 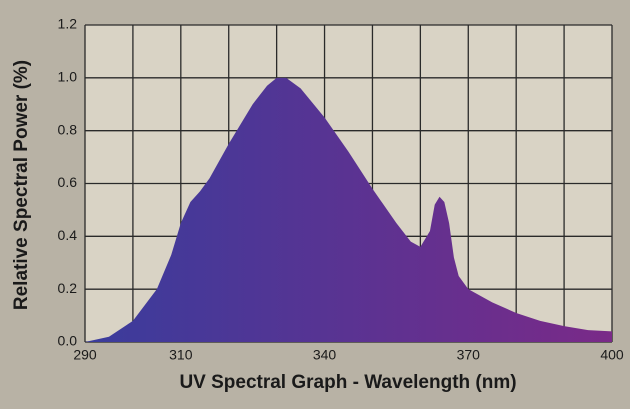 What do you see at coordinates (68, 341) in the screenshot?
I see `y-tick-label: 0.0` at bounding box center [68, 341].